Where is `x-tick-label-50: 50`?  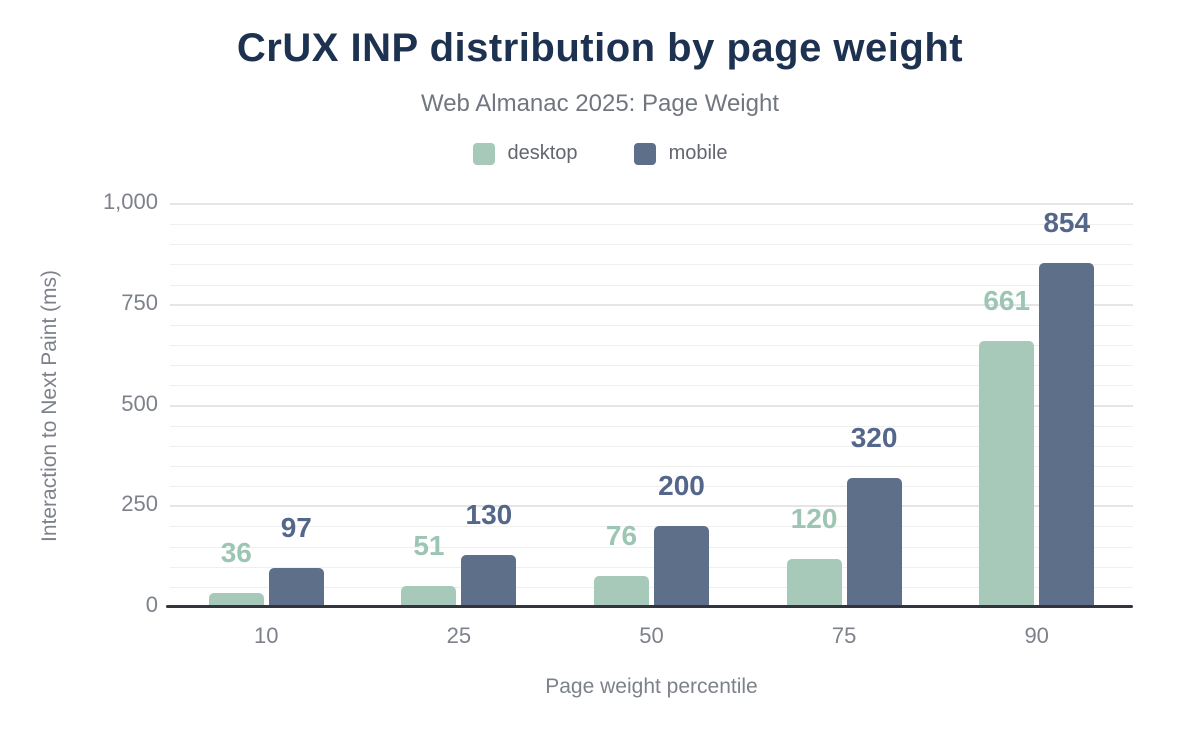
x-tick-label-50: 50 is located at coordinates (651, 635).